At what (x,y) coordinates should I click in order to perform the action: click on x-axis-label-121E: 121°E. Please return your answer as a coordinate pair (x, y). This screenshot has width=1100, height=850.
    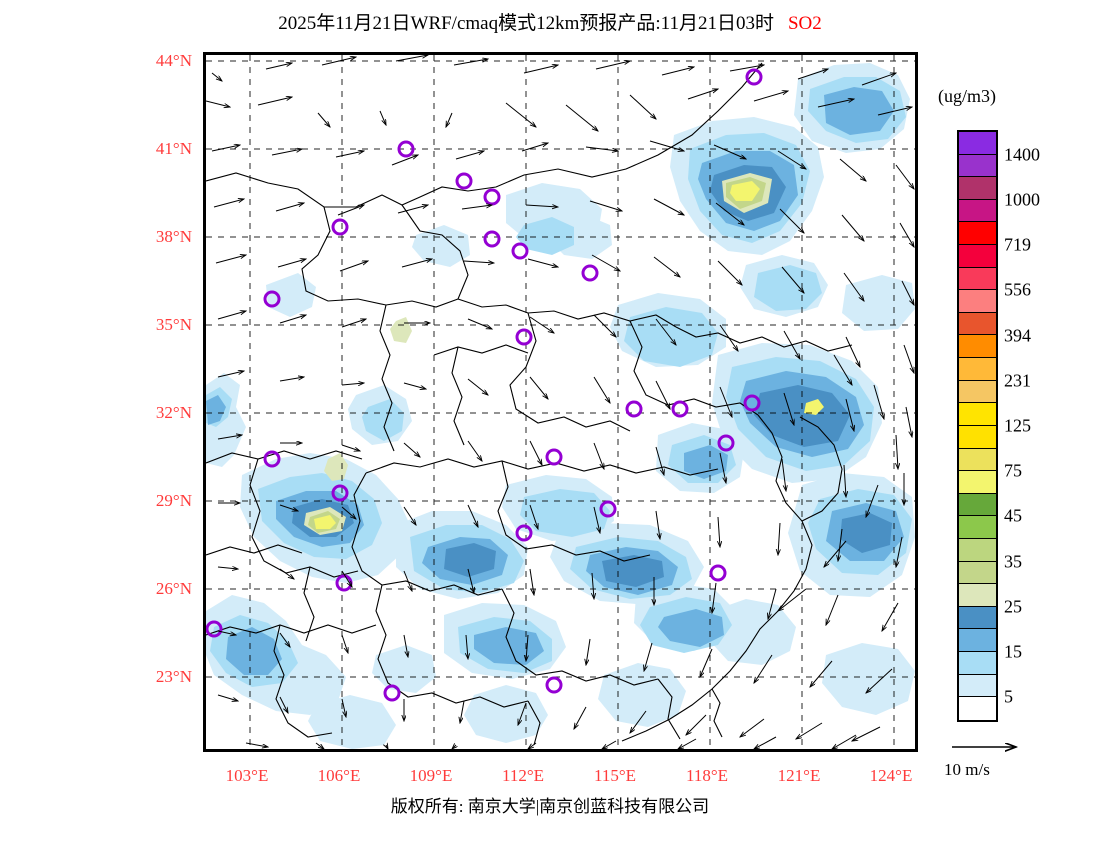
    Looking at the image, I should click on (799, 775).